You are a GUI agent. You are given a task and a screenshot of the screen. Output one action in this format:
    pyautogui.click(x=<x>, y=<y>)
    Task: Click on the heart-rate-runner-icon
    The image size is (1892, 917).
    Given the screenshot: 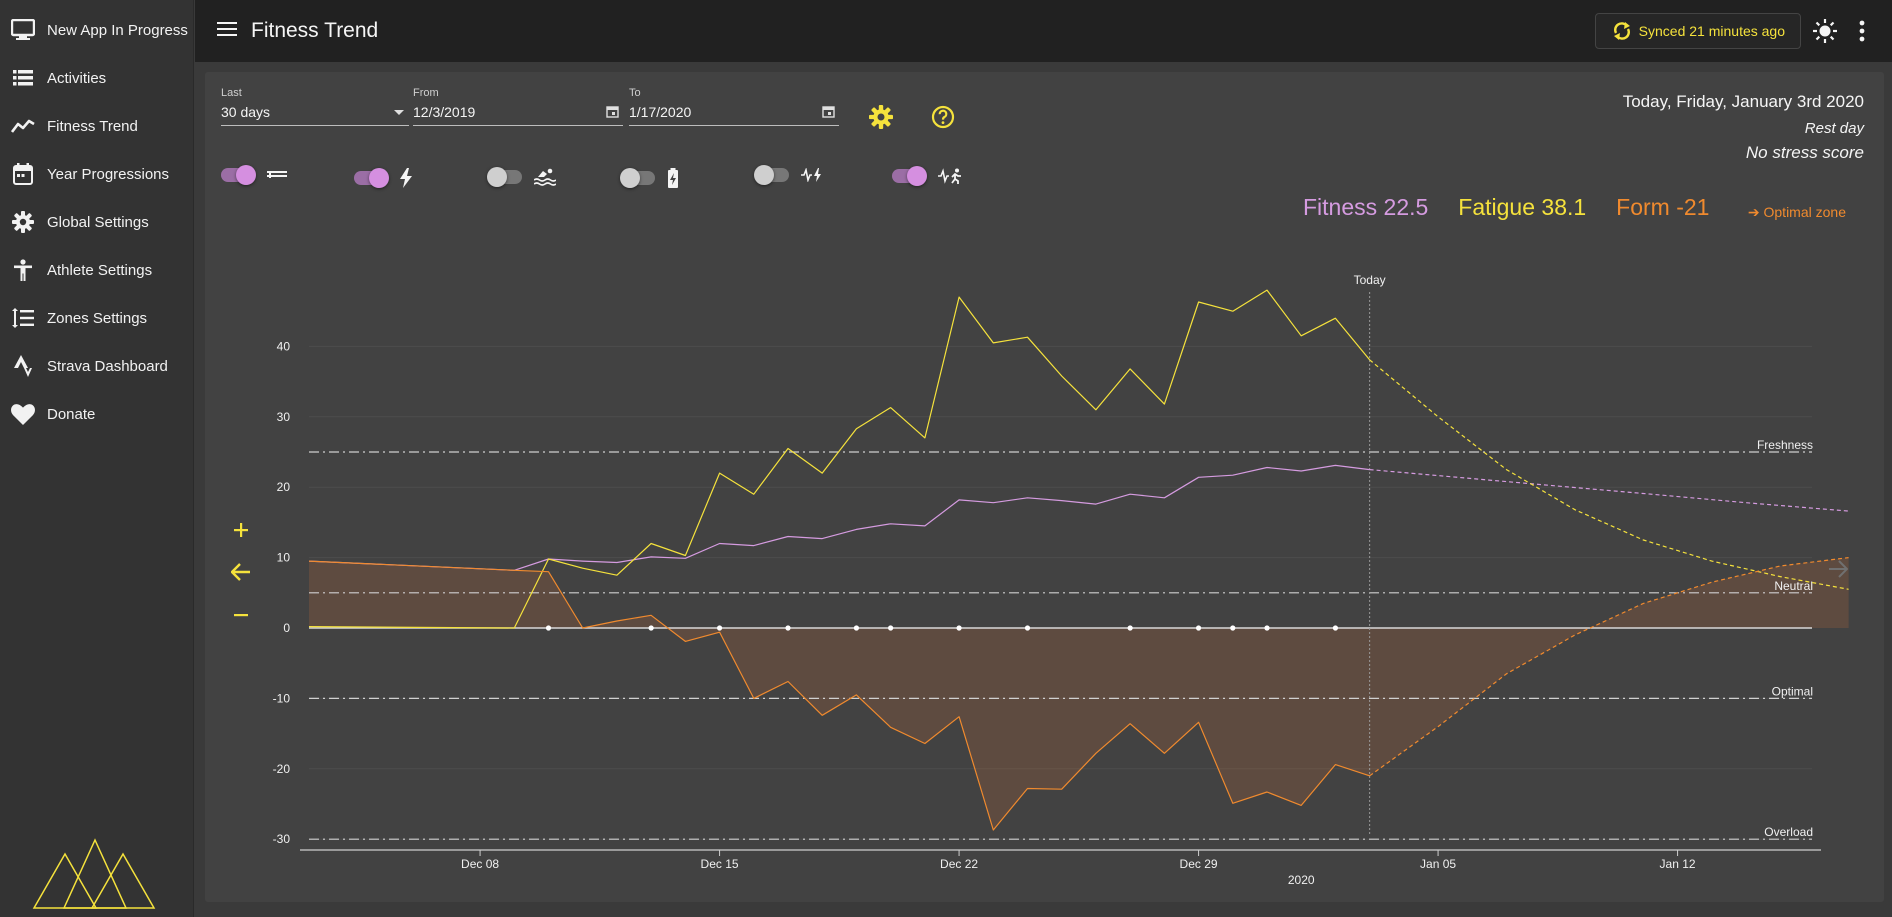 What is the action you would take?
    pyautogui.click(x=950, y=176)
    